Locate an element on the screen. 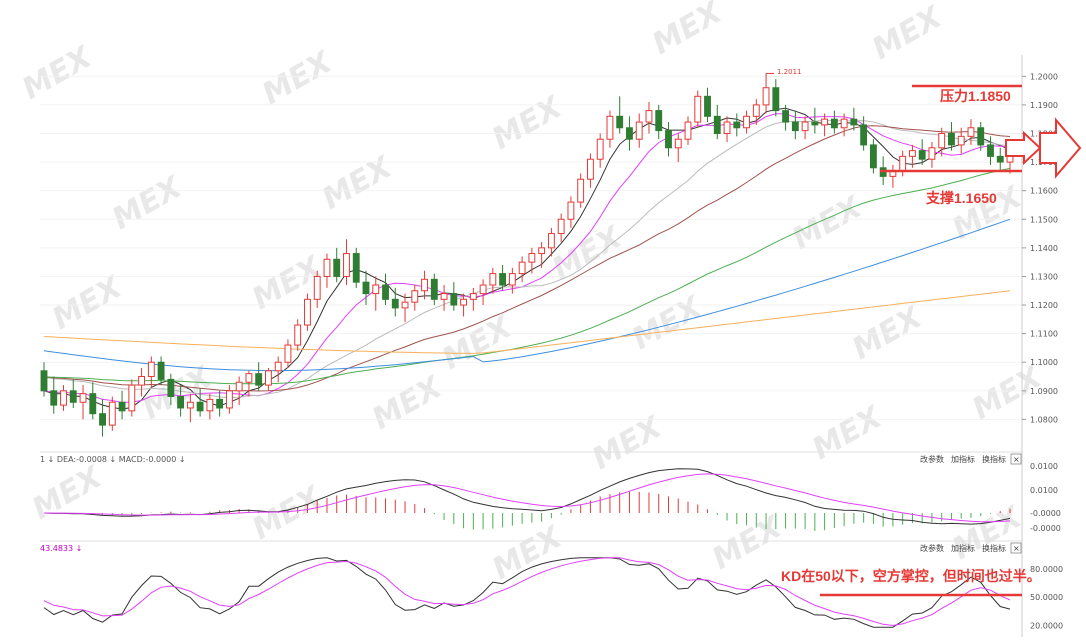  price-tick-label: 1.1900 is located at coordinates (1044, 105).